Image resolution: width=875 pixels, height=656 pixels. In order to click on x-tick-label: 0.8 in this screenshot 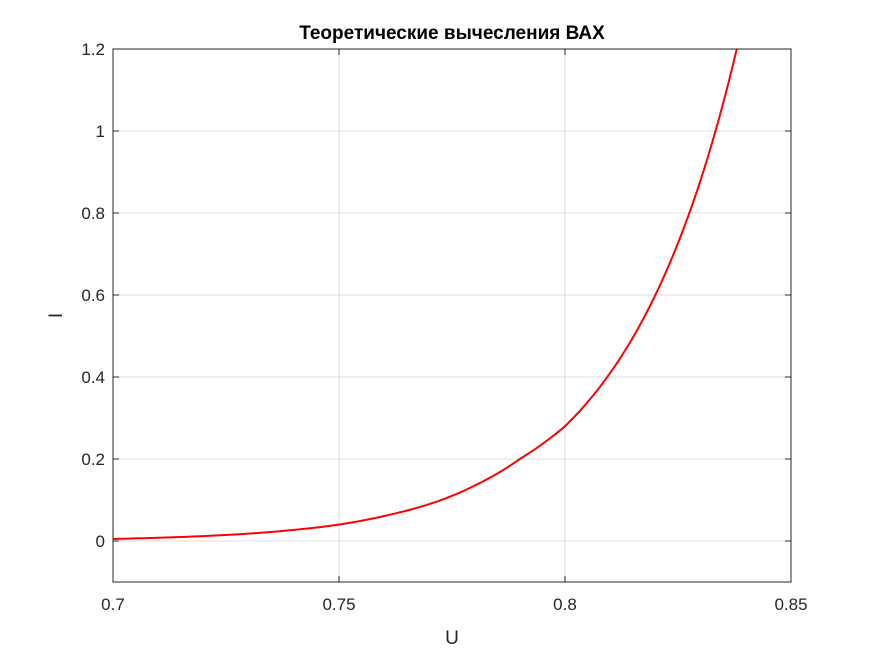, I will do `click(565, 604)`.